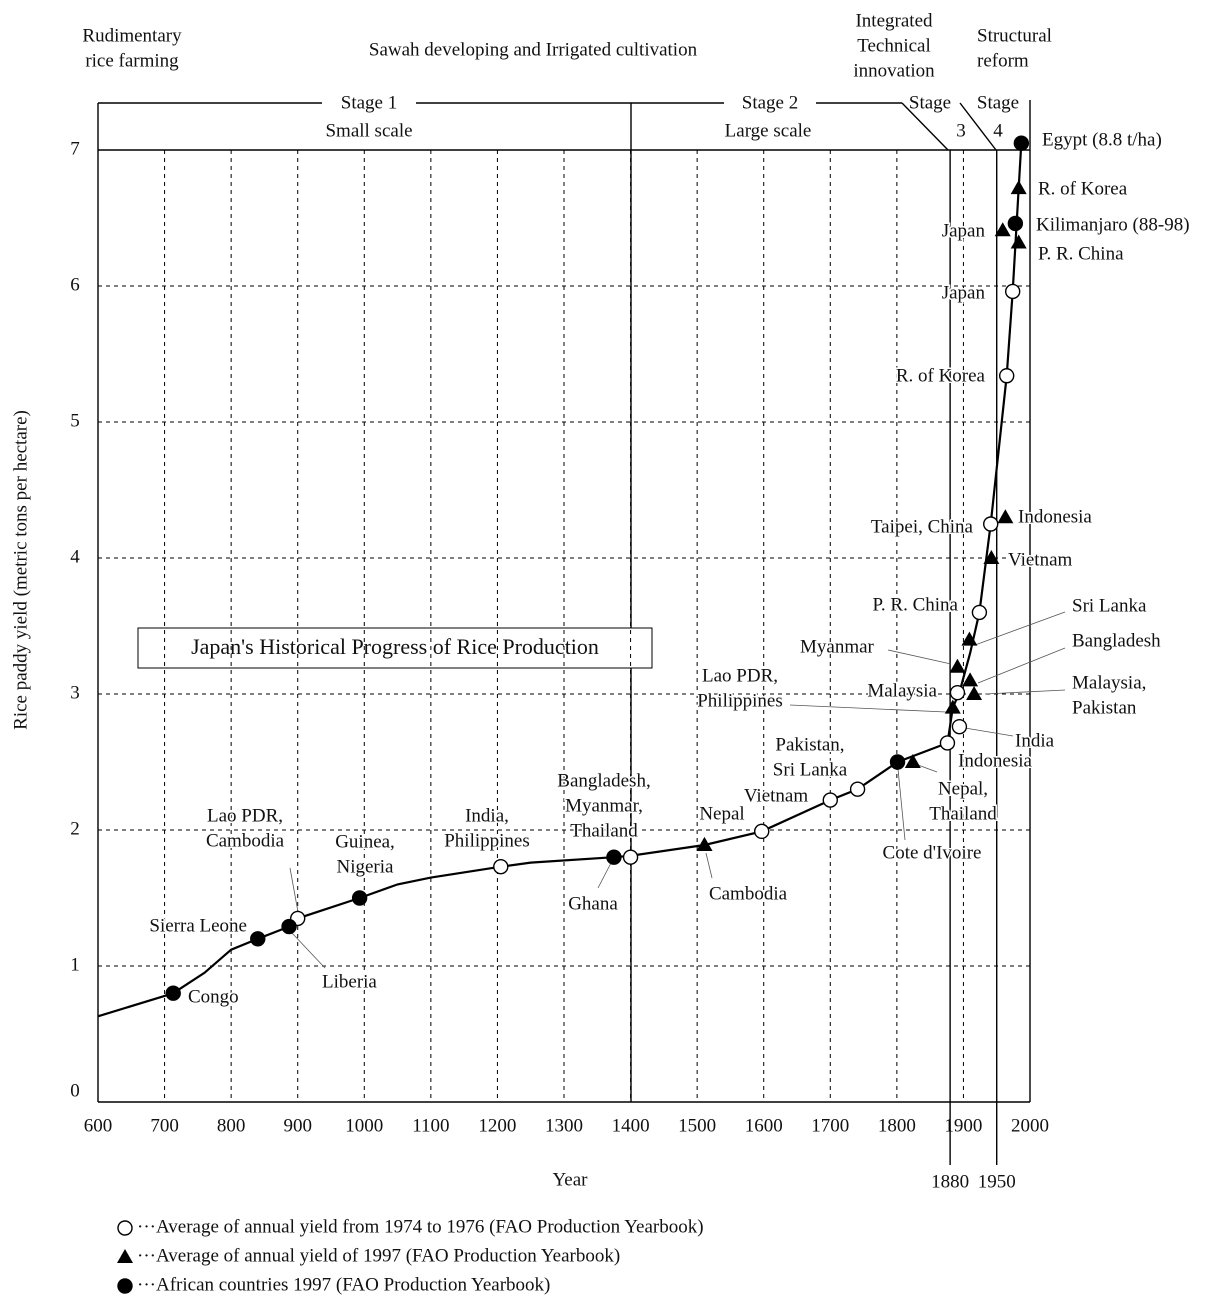 The image size is (1225, 1299). I want to click on x-tick-label: 600, so click(98, 1125).